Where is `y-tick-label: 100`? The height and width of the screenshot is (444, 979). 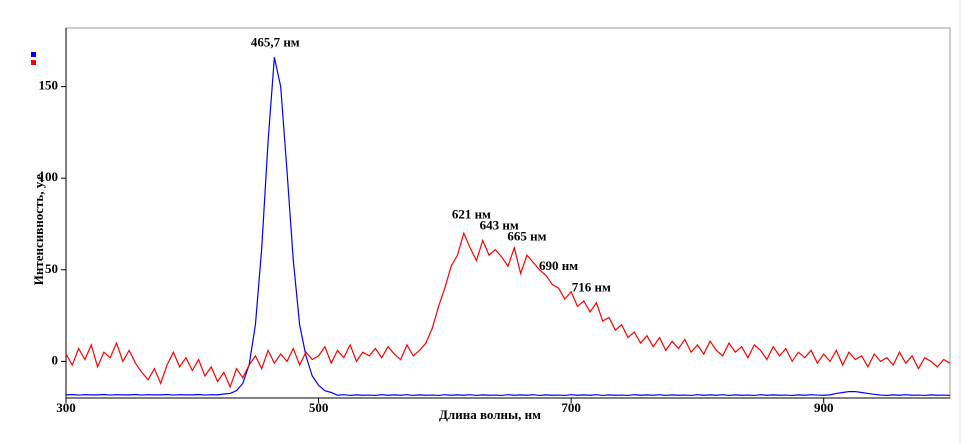
y-tick-label: 100 is located at coordinates (49, 176).